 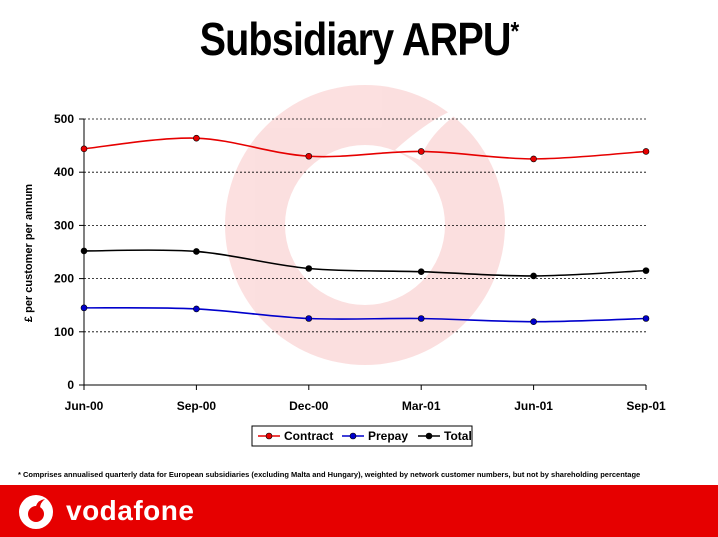 I want to click on slide-title: Subsidiary ARPU*, so click(x=358, y=39).